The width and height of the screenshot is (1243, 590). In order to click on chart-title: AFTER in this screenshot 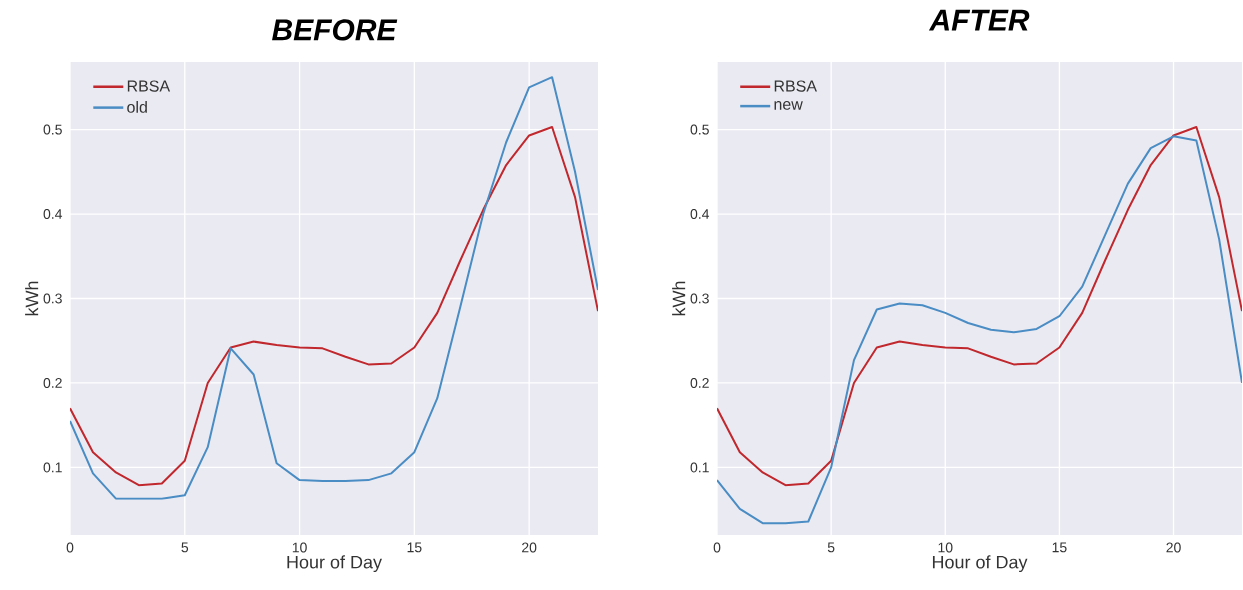, I will do `click(979, 20)`.